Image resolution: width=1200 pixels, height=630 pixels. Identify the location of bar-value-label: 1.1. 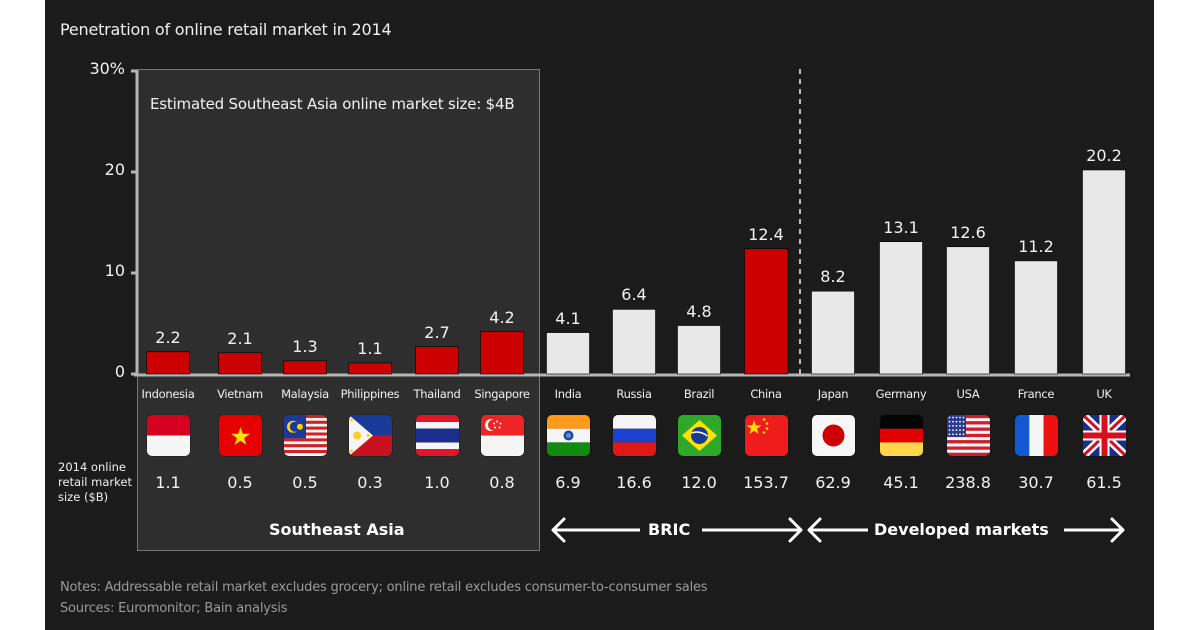
(370, 348).